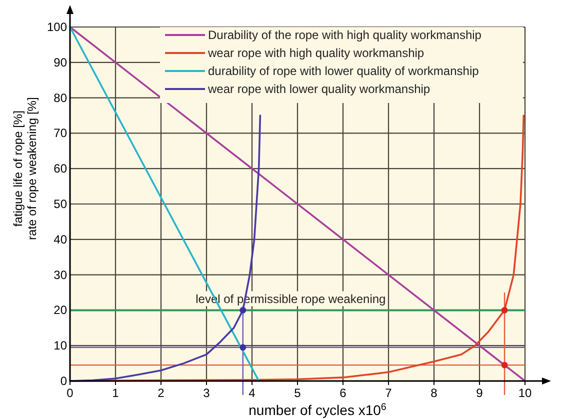 The image size is (563, 419). Describe the element at coordinates (57, 27) in the screenshot. I see `y-tick-label: 100` at that location.